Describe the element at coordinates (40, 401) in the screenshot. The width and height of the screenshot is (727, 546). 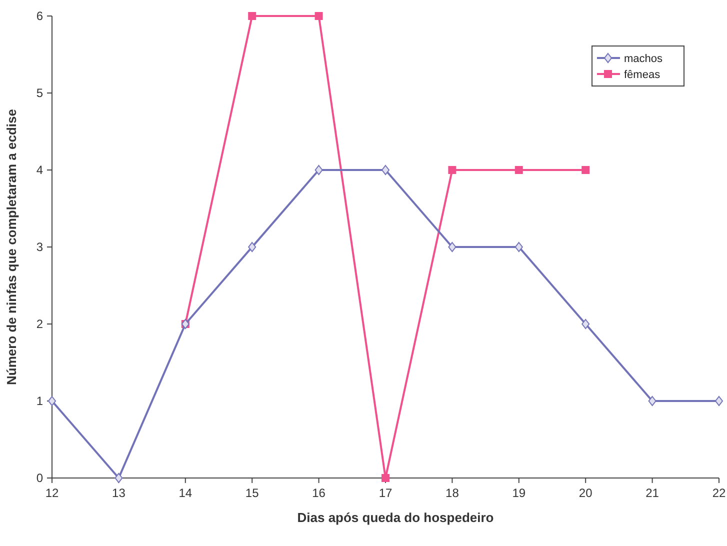
I see `y-tick-label: 1` at that location.